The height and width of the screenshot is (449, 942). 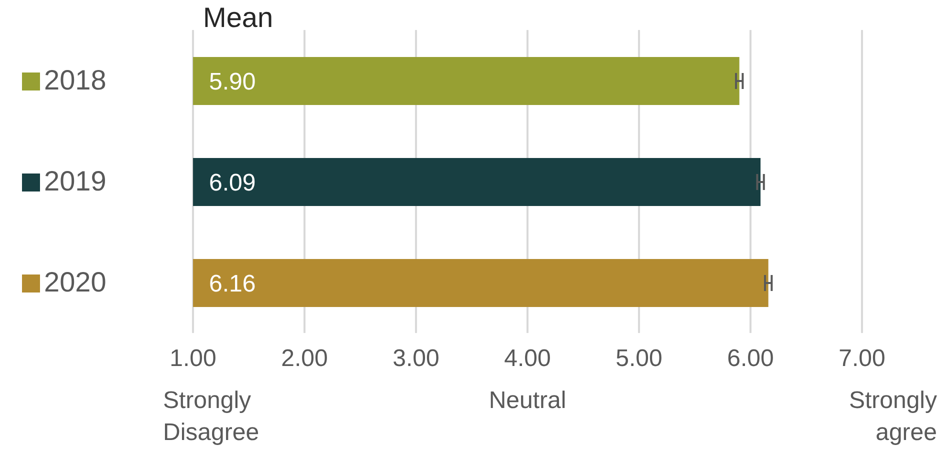 I want to click on text: Strongly Disagree, so click(x=211, y=417).